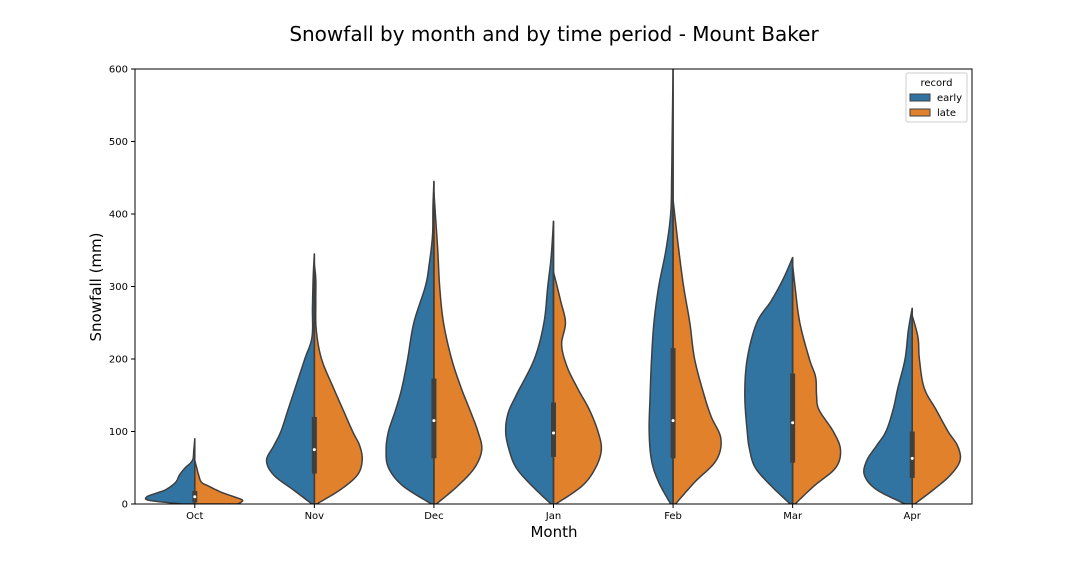 The image size is (1080, 576). What do you see at coordinates (673, 421) in the screenshot?
I see `median-marker-feb` at bounding box center [673, 421].